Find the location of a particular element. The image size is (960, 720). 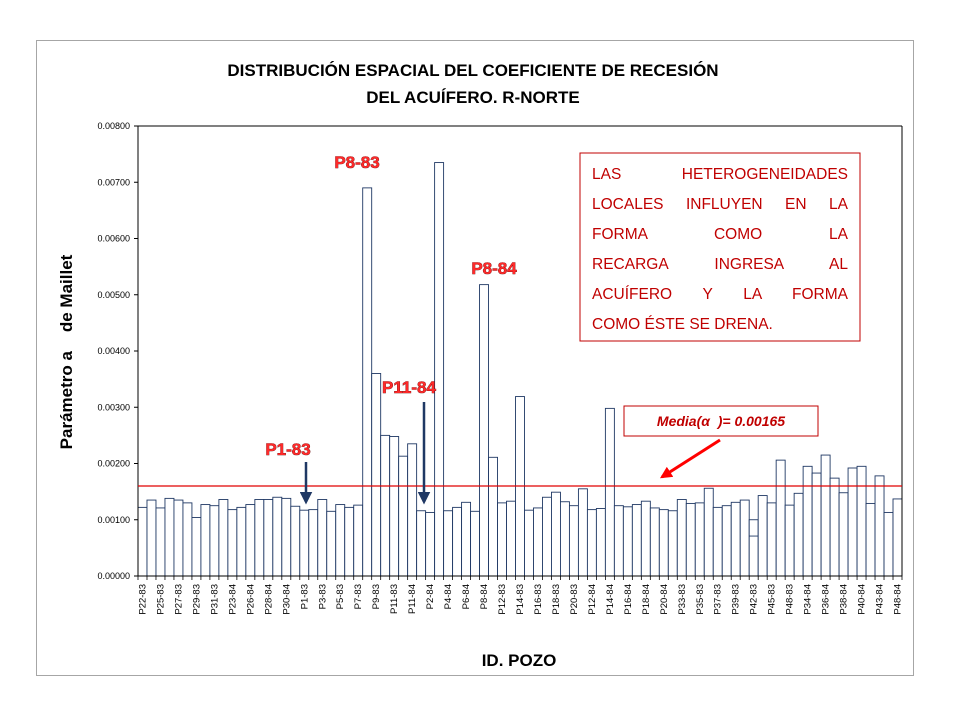

x-tick-label-30: P11-84 is located at coordinates (412, 599).